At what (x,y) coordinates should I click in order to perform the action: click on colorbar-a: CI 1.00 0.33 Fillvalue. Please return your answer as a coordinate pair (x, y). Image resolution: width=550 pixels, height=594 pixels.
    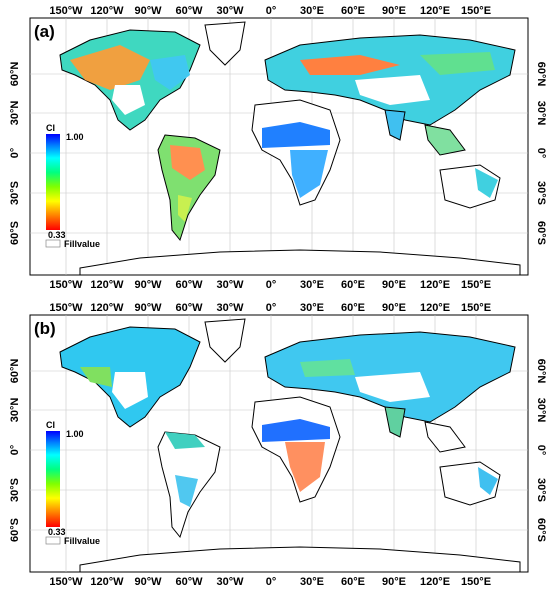
    Looking at the image, I should click on (72, 186).